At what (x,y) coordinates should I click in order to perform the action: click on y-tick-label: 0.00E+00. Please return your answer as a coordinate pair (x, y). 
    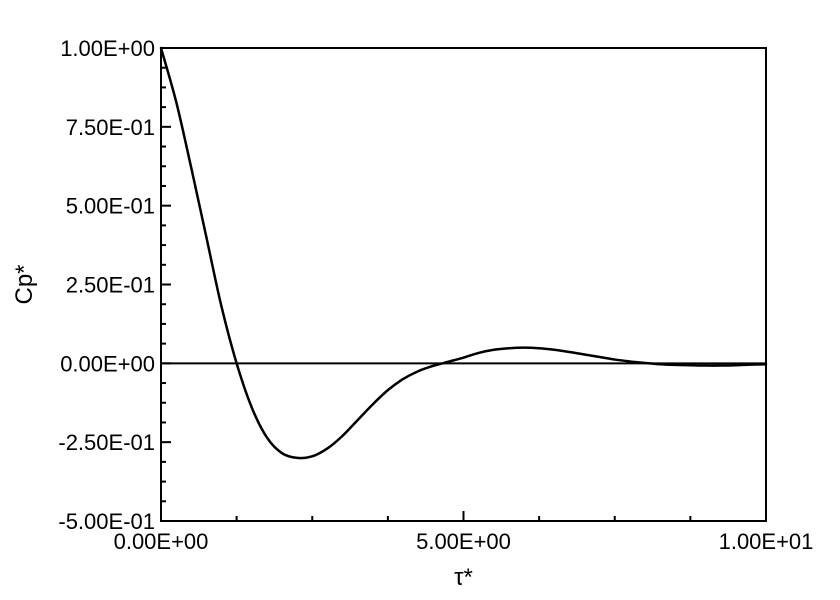
    Looking at the image, I should click on (107, 363).